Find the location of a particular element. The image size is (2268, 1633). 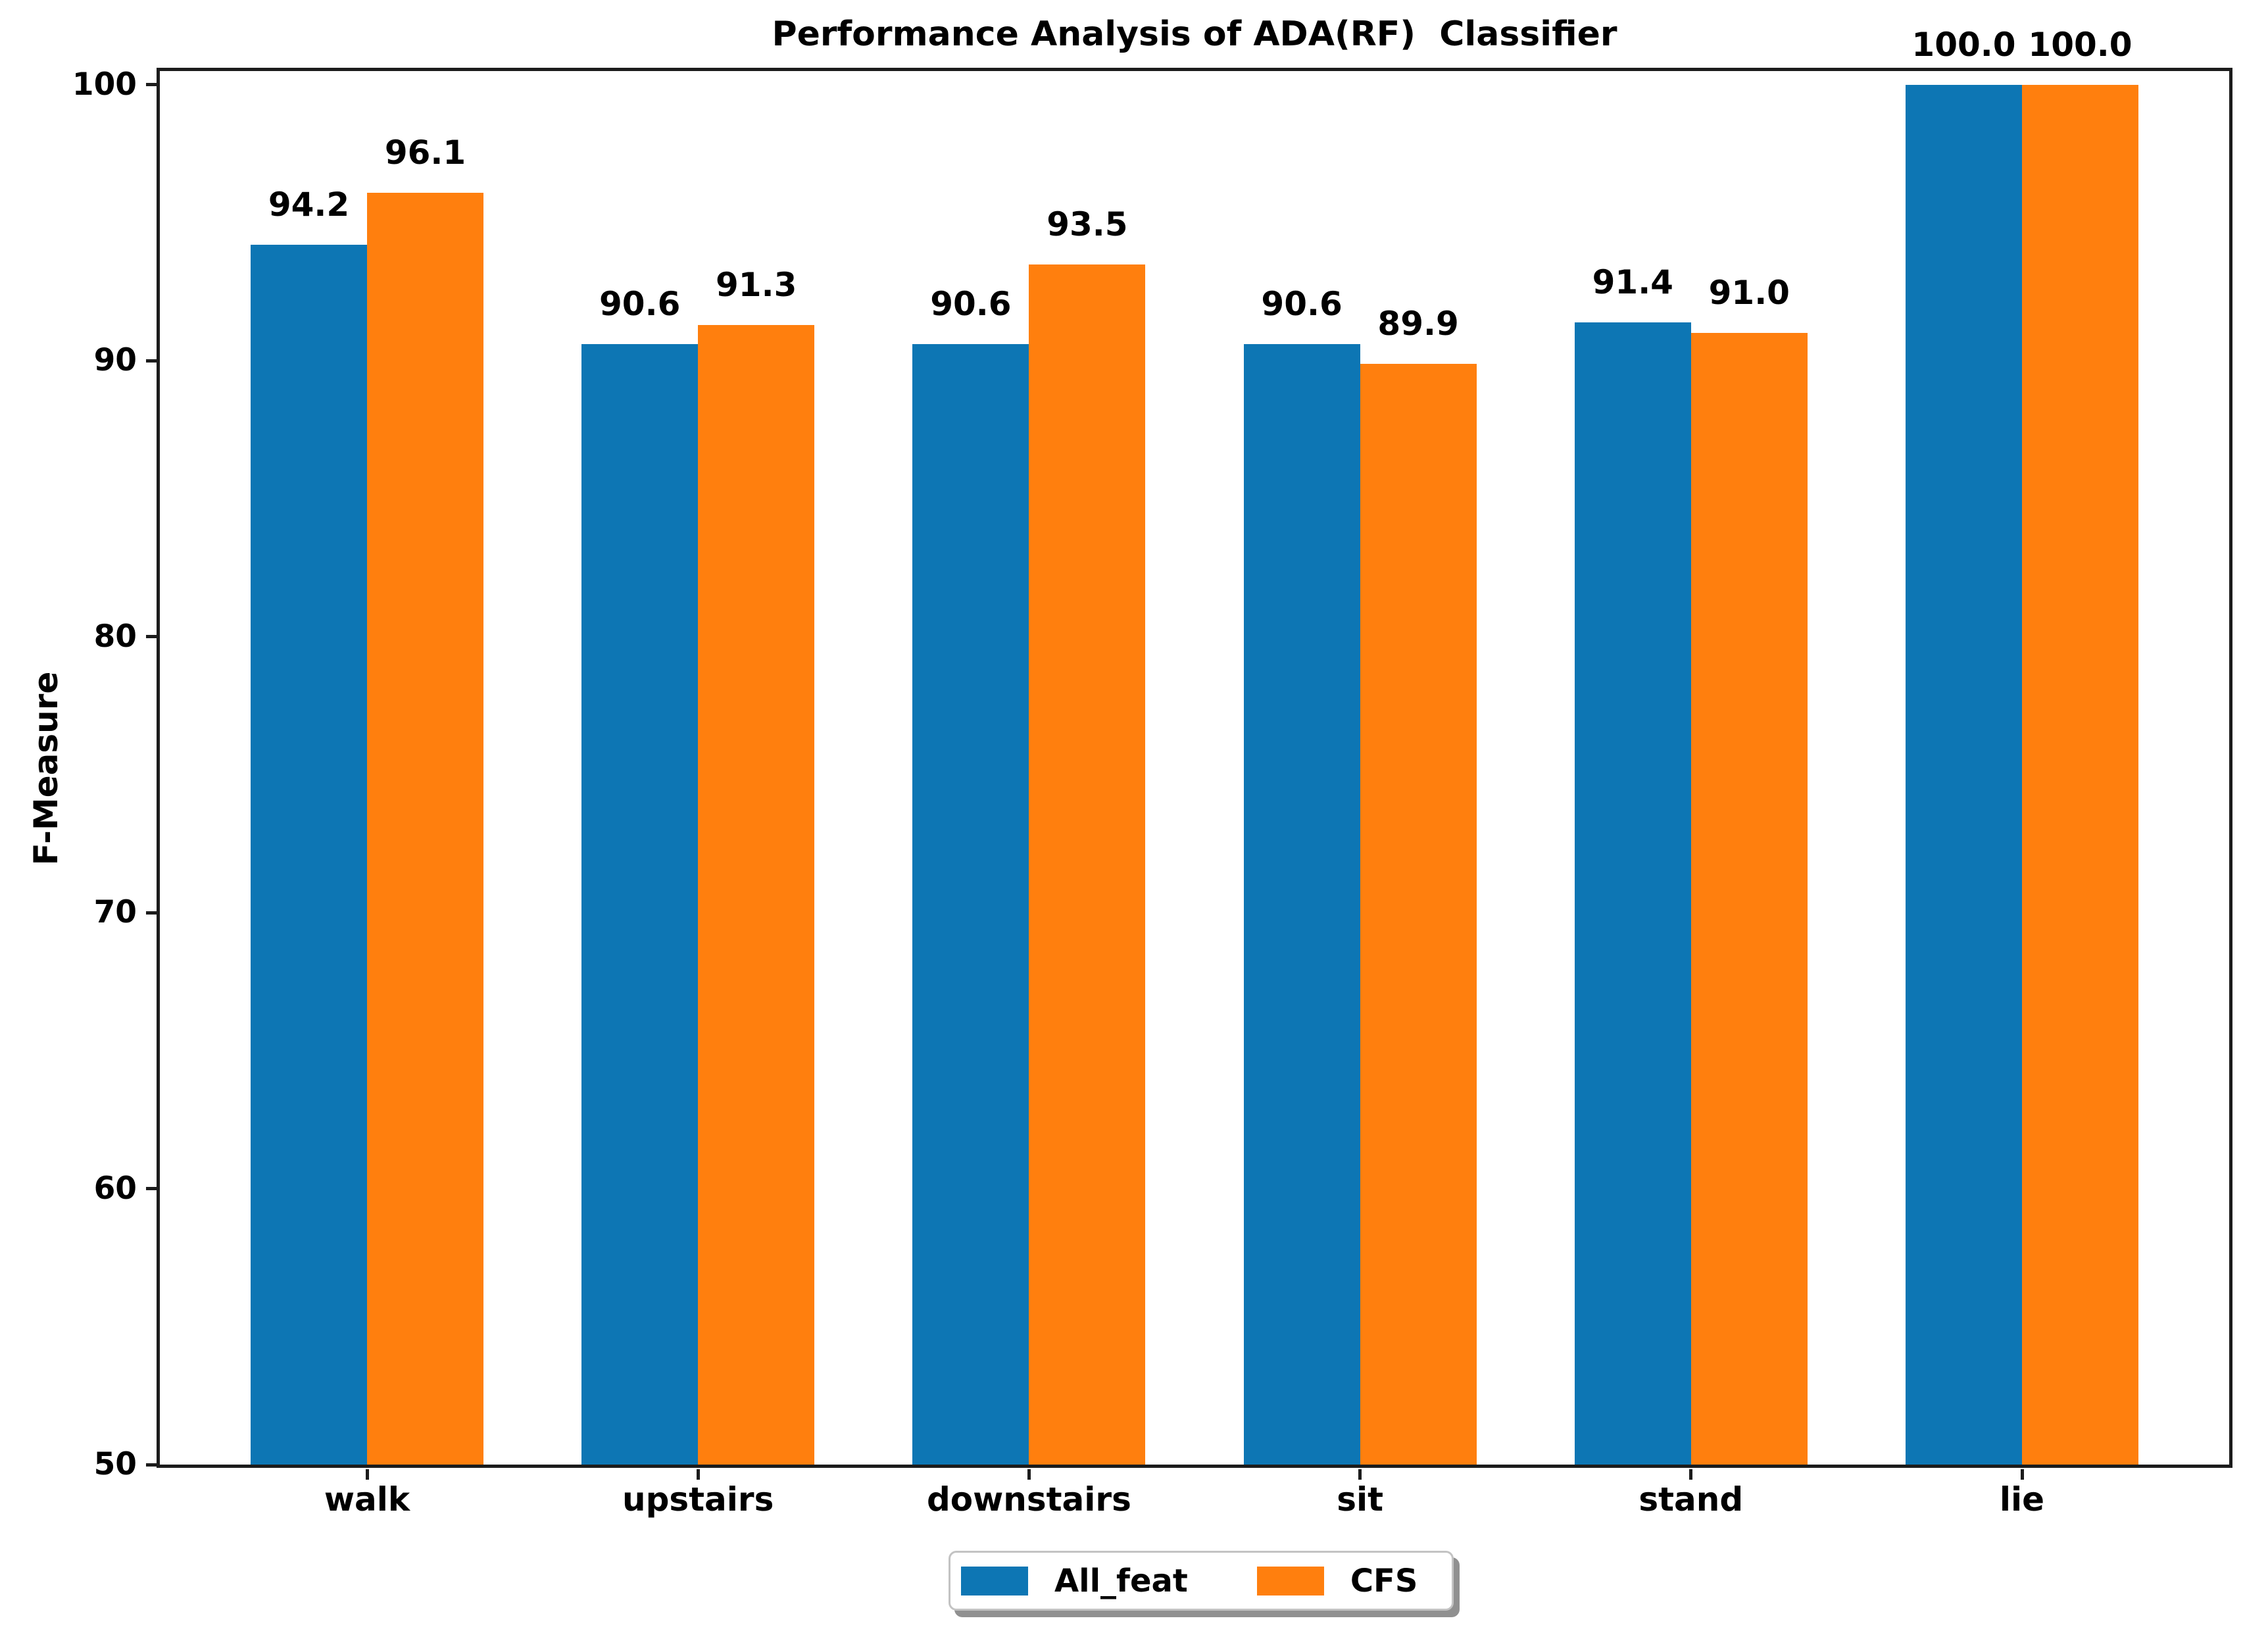

y-tick-label: 80 is located at coordinates (115, 636).